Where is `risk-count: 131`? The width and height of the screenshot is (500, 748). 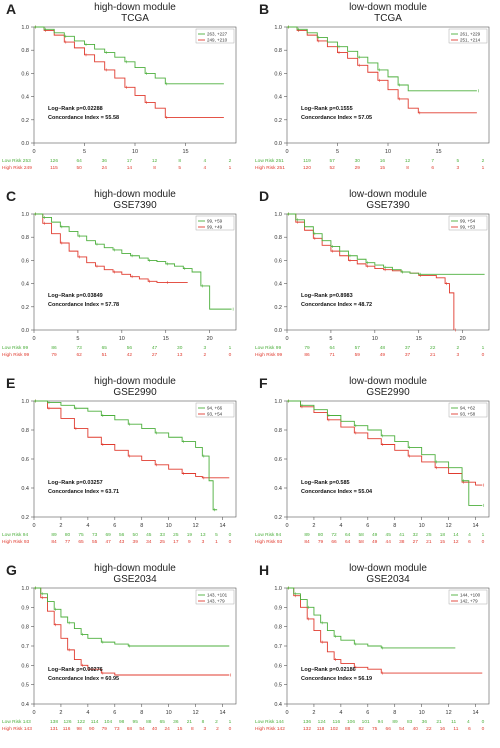 risk-count: 131 is located at coordinates (54, 729).